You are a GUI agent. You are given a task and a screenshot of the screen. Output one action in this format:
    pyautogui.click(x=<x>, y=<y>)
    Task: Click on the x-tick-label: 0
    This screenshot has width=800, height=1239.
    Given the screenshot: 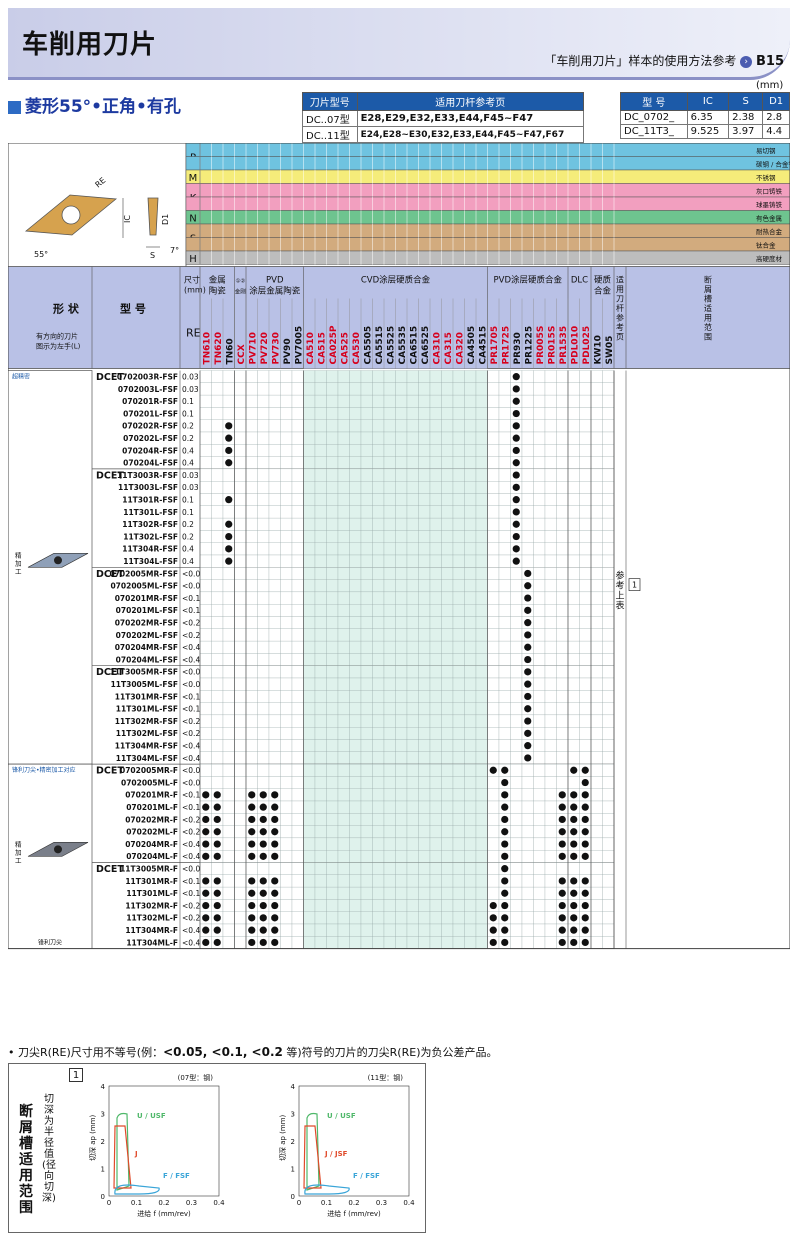 What is the action you would take?
    pyautogui.click(x=299, y=1203)
    